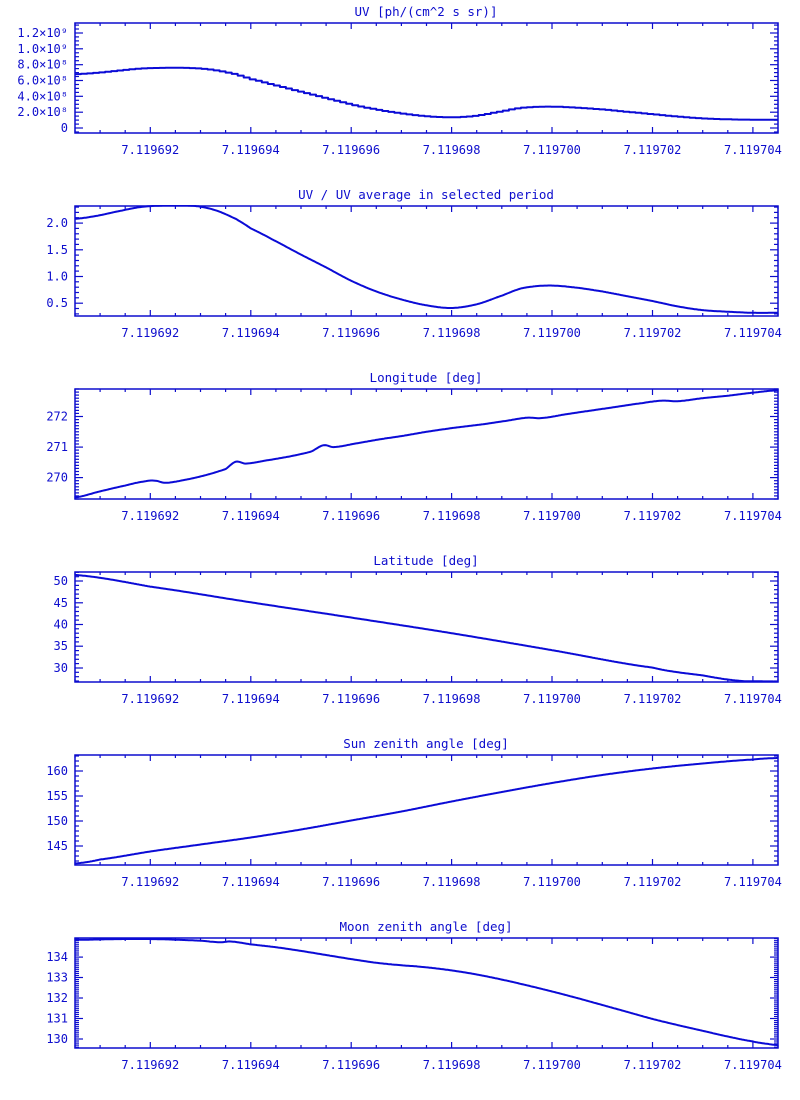 The image size is (800, 1100). I want to click on svg-text: 132, so click(57, 998).